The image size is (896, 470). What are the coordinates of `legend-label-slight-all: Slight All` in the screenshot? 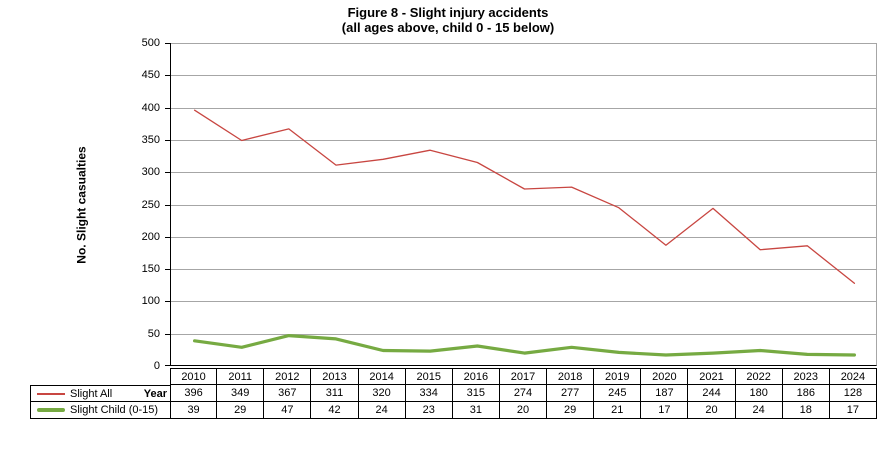 It's located at (91, 393).